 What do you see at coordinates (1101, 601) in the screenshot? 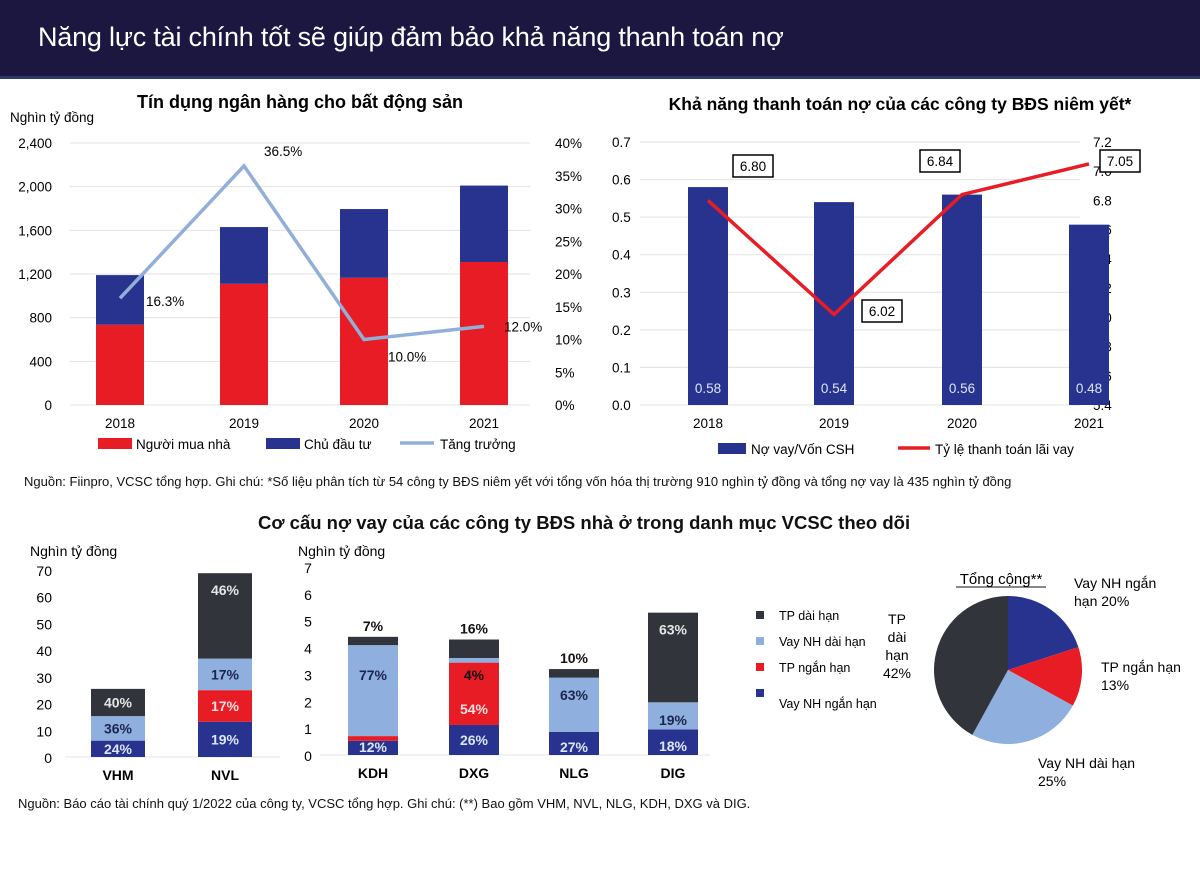
I see `pie-slice-label: hạn 20%` at bounding box center [1101, 601].